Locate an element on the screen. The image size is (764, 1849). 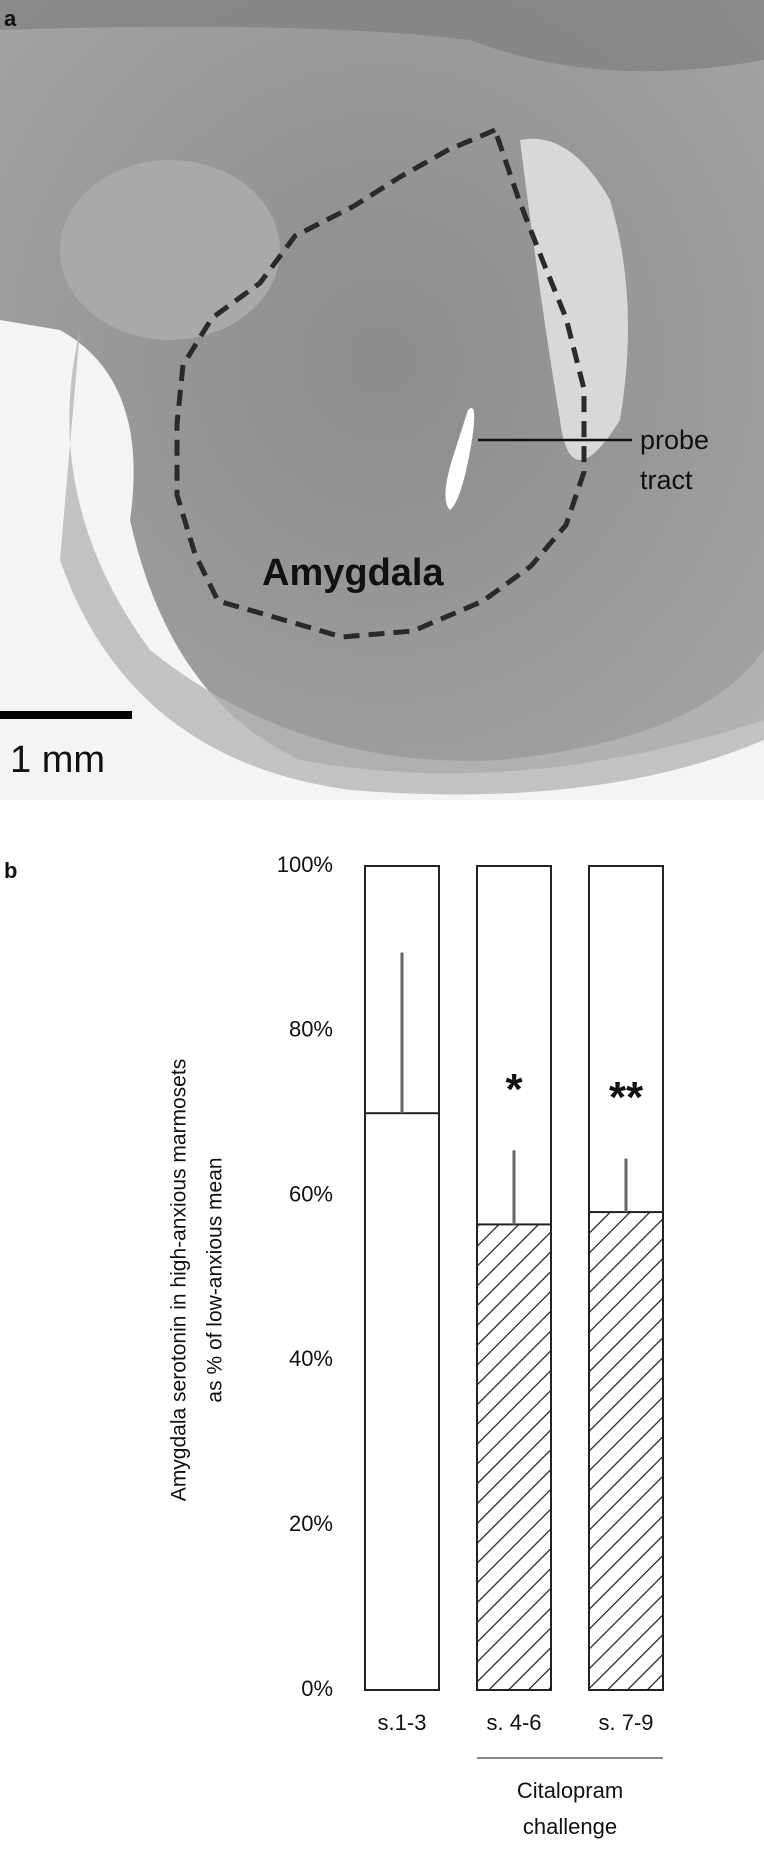
scale-label: 1 mm is located at coordinates (57, 760).